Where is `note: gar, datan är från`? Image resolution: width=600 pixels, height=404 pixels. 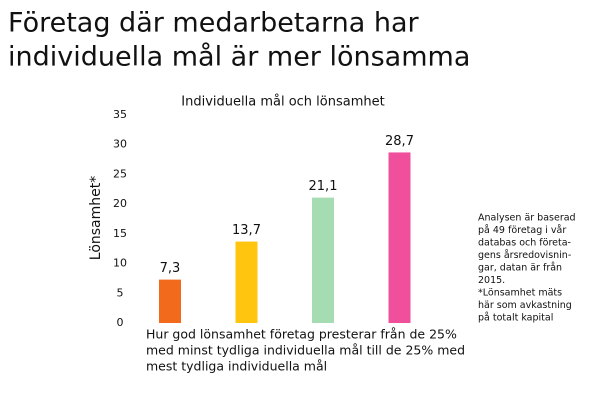 note: gar, datan är från is located at coordinates (520, 268).